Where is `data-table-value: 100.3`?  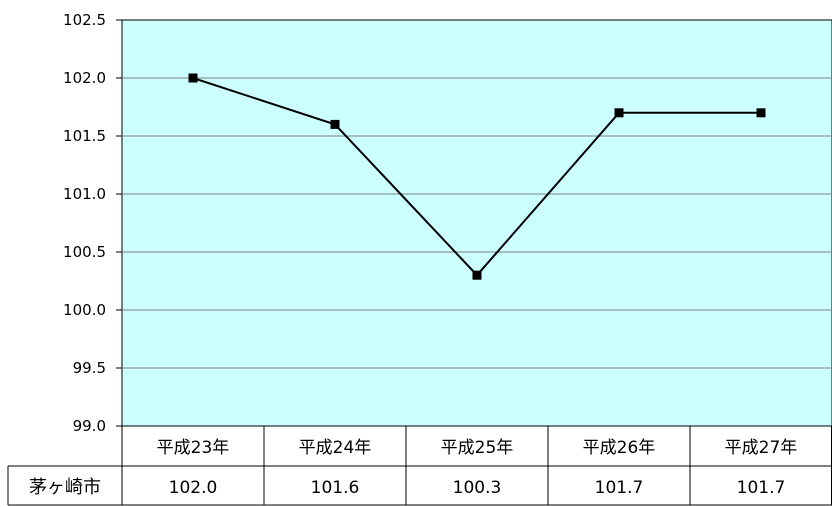
data-table-value: 100.3 is located at coordinates (477, 488).